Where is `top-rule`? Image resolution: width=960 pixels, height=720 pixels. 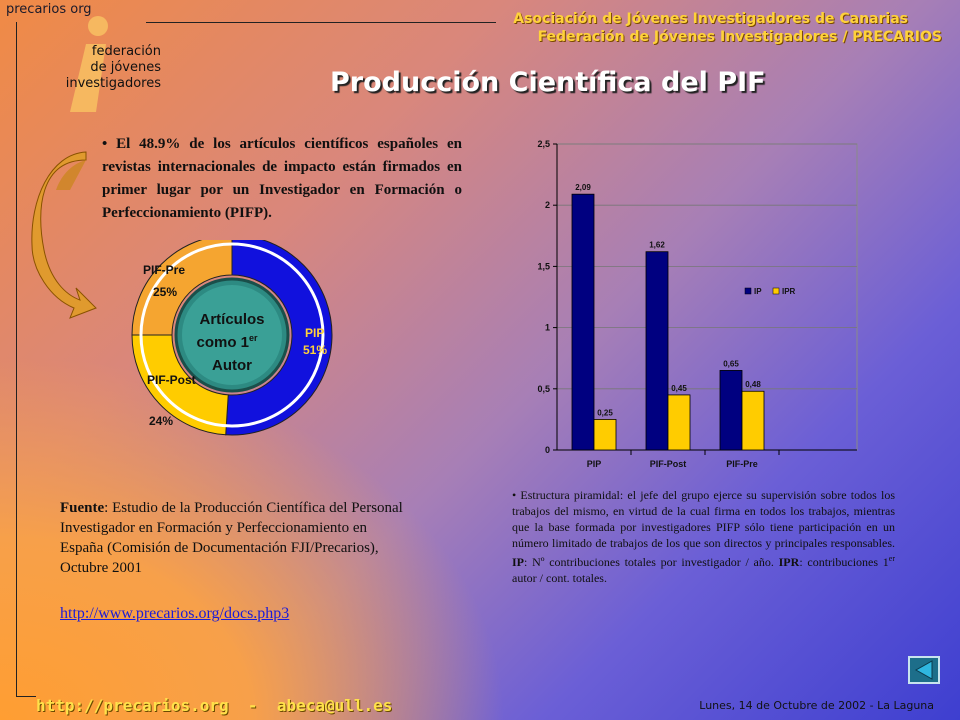
top-rule is located at coordinates (321, 22).